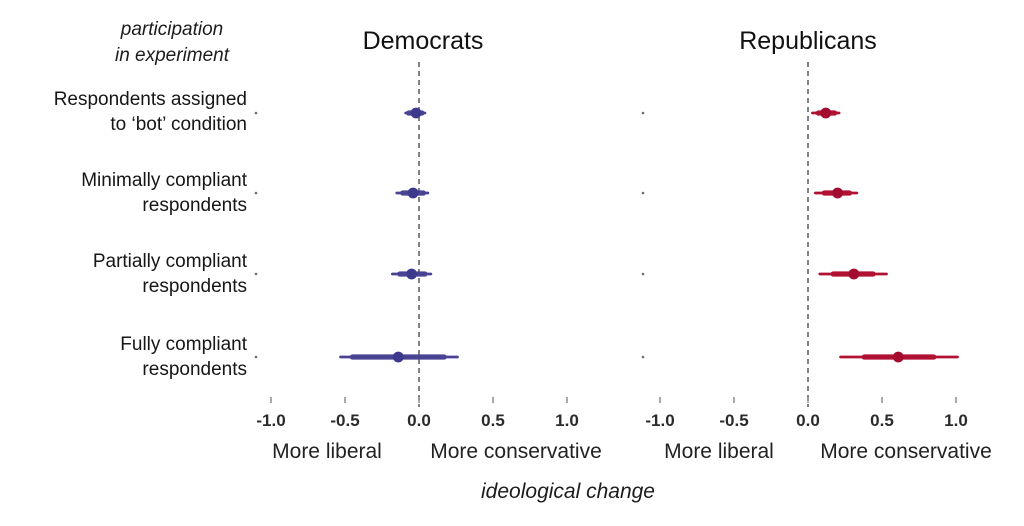 Image resolution: width=1024 pixels, height=526 pixels. Describe the element at coordinates (183, 344) in the screenshot. I see `category-label-line: Fully compliant` at that location.